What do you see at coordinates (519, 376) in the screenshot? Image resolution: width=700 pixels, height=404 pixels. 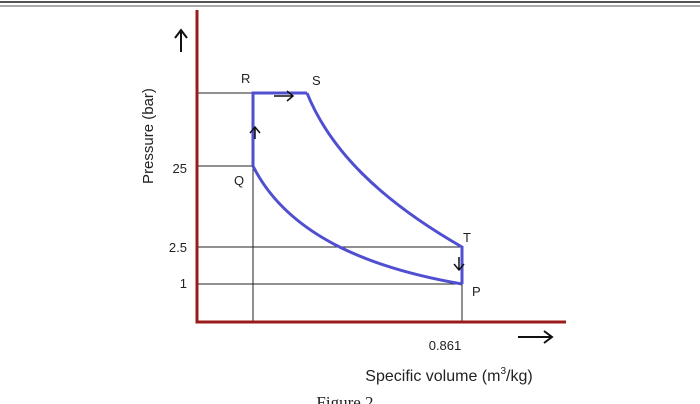 I see `x-axis-label-tail: /kg)` at bounding box center [519, 376].